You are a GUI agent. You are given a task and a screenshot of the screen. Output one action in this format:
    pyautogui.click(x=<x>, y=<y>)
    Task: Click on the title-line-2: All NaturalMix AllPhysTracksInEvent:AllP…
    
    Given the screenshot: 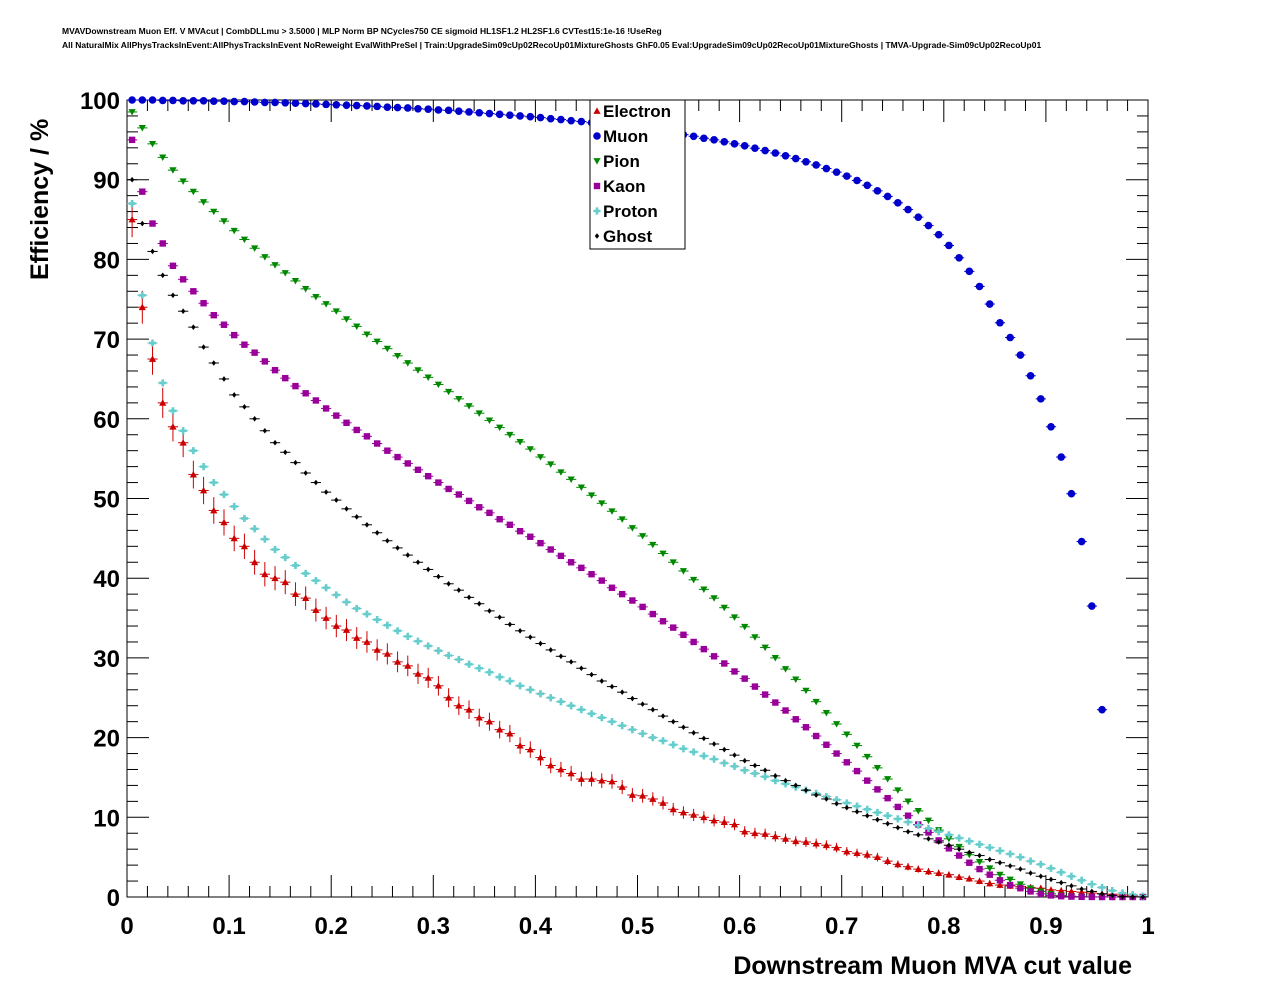 What is the action you would take?
    pyautogui.click(x=552, y=45)
    